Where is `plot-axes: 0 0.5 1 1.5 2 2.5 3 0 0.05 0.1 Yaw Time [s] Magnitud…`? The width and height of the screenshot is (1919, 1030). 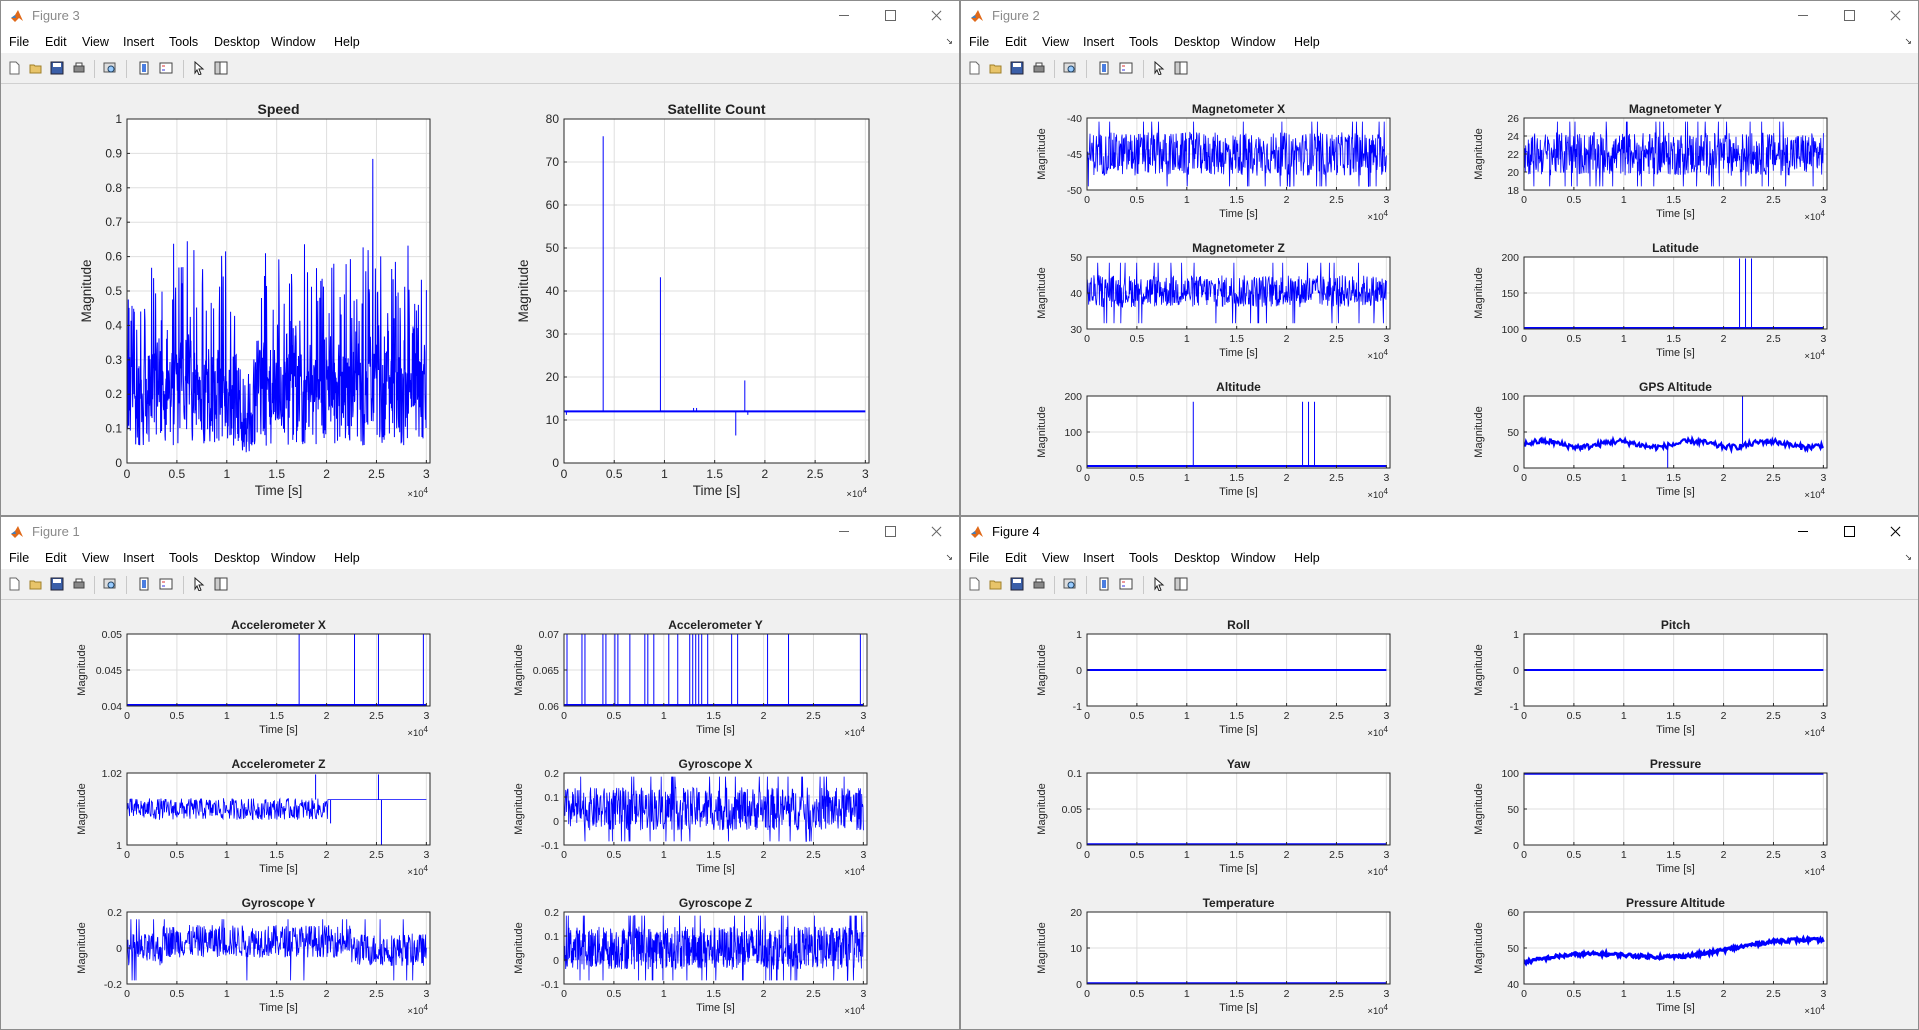
plot-axes: 0 0.5 1 1.5 2 2.5 3 0 0.05 0.1 Yaw Time [s] Magnitud… is located at coordinates (1218, 819).